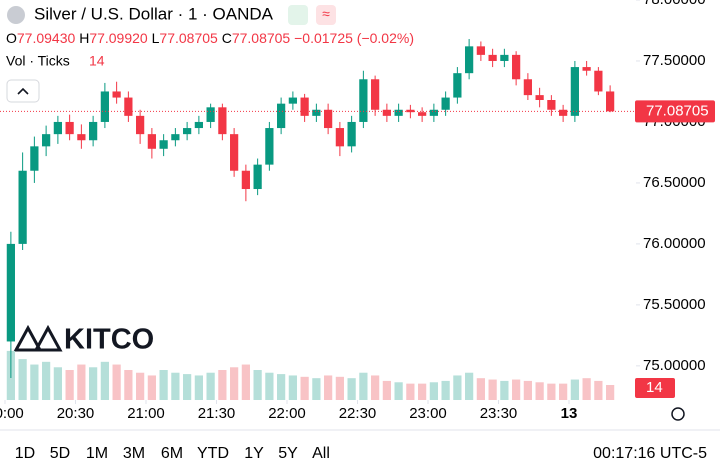 The image size is (720, 476). Describe the element at coordinates (188, 38) in the screenshot. I see `low: 77.08705` at that location.